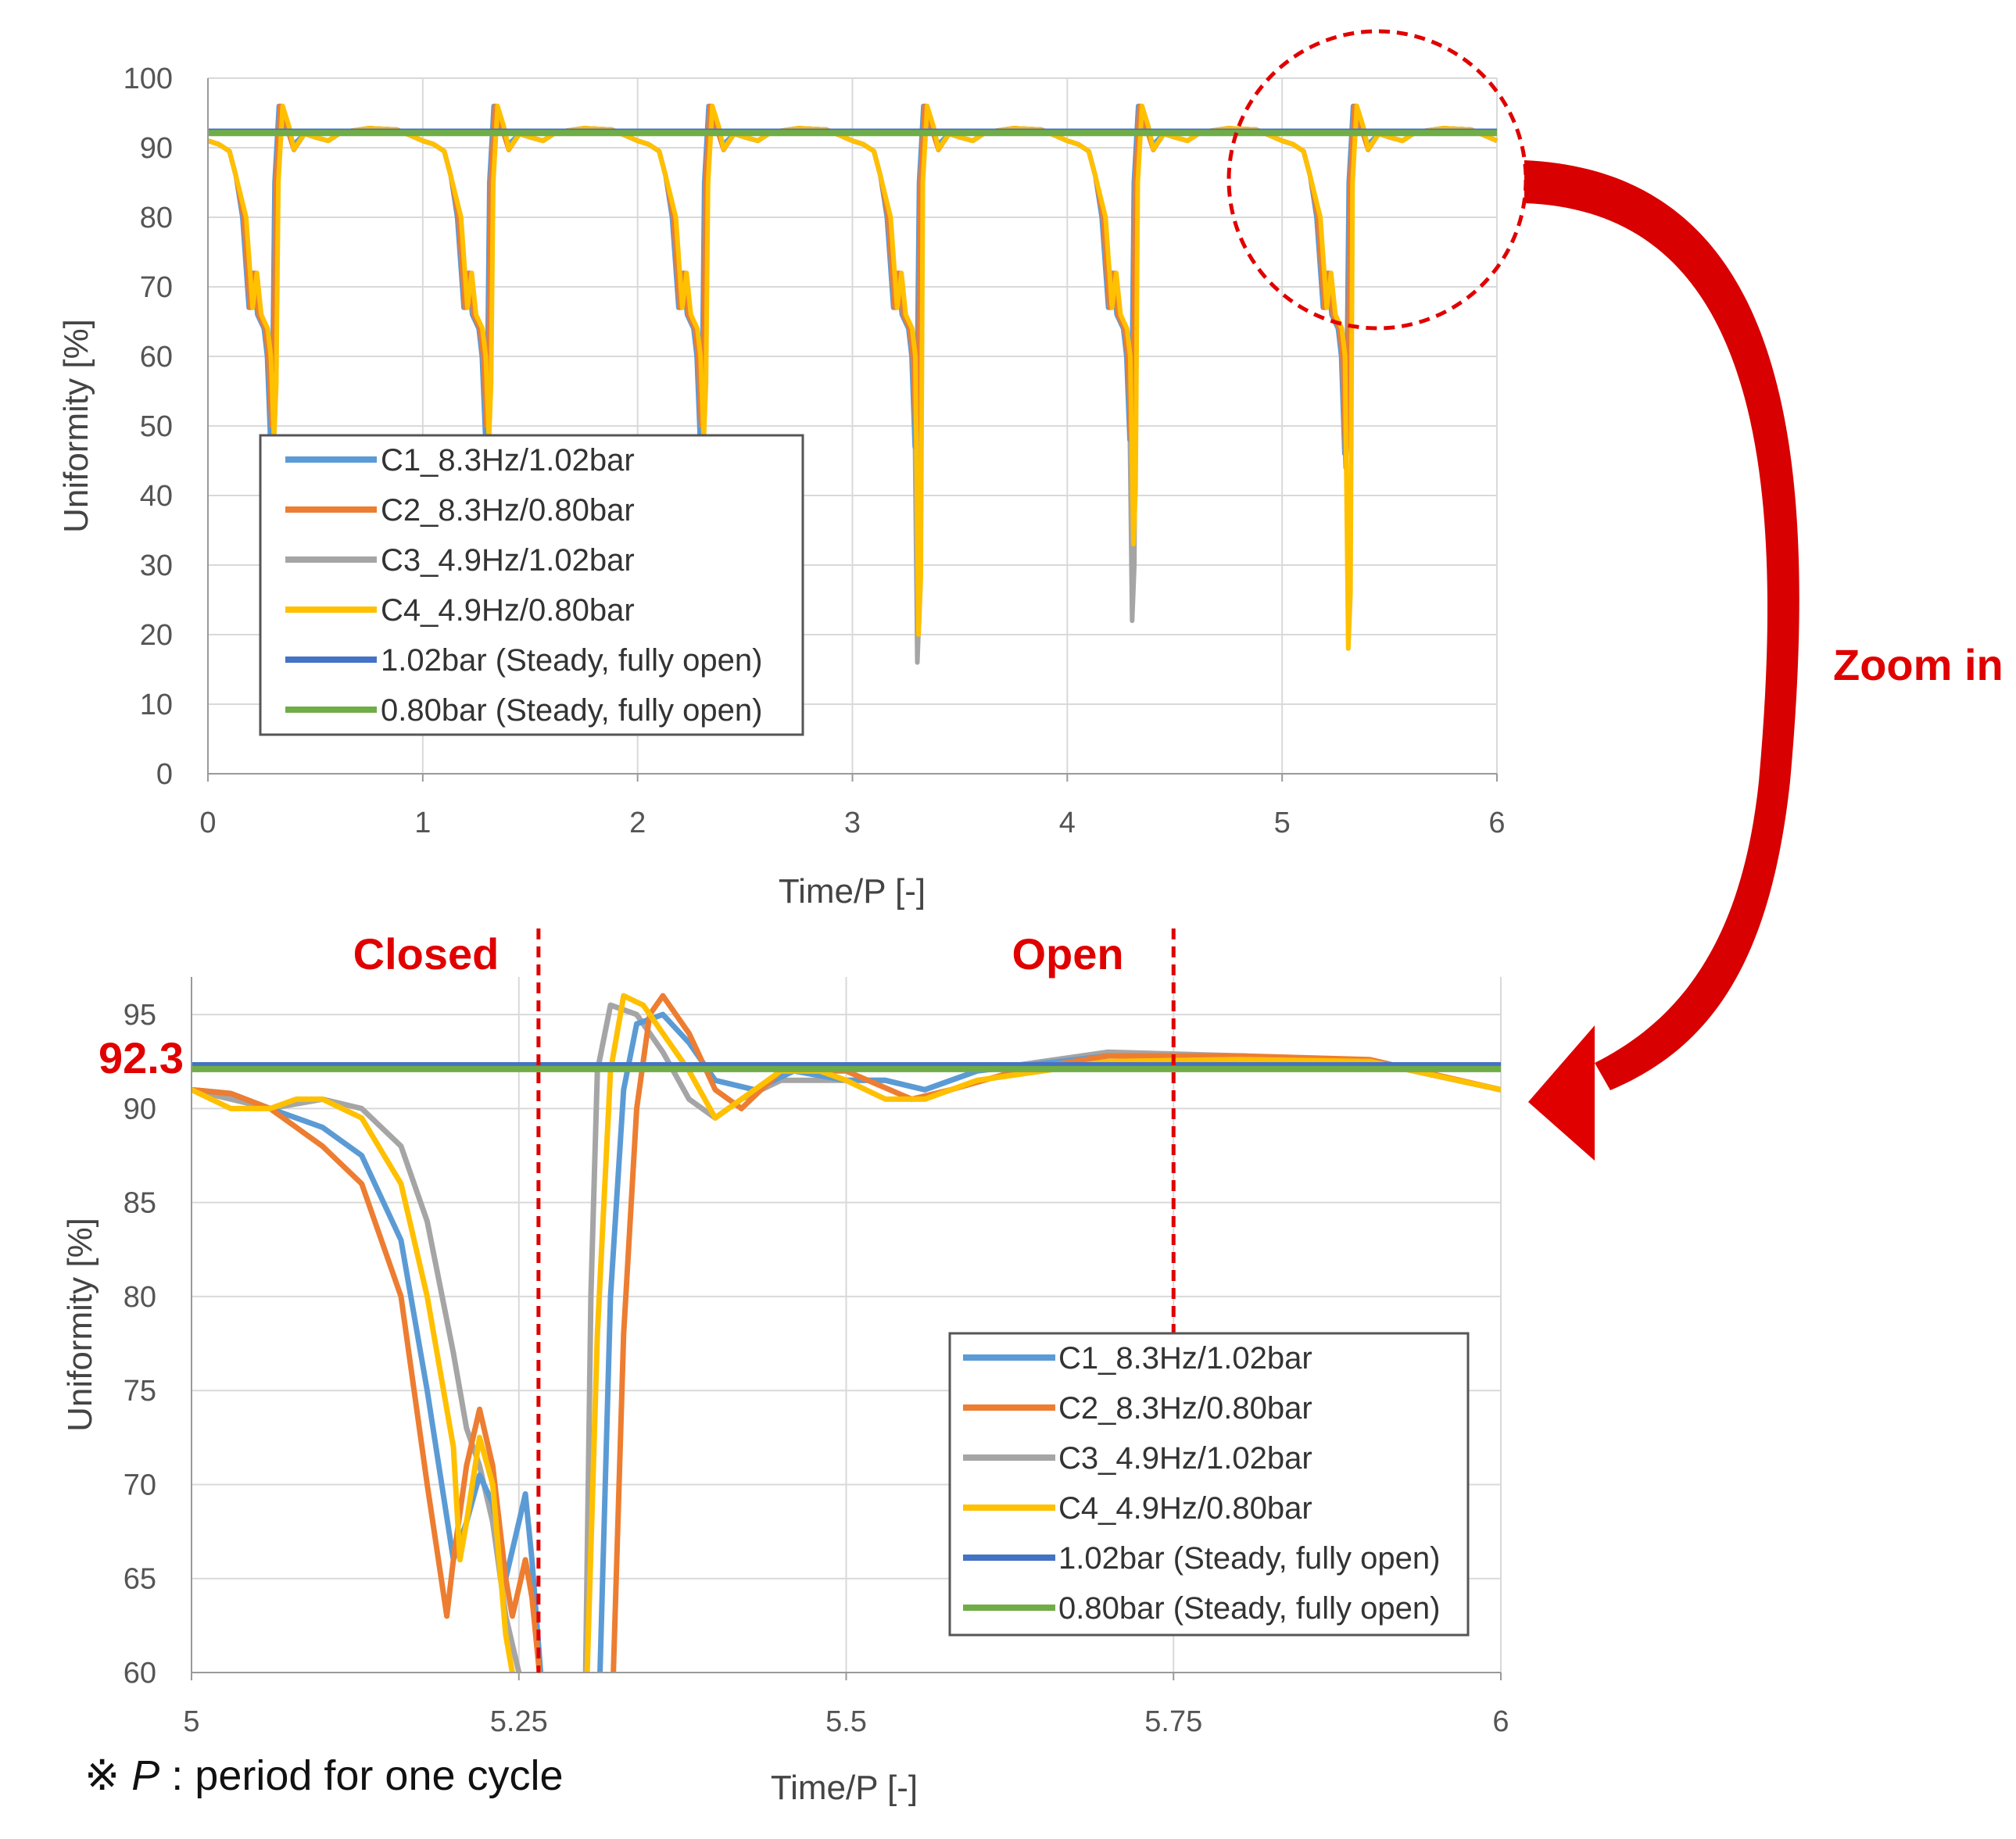 The height and width of the screenshot is (1839, 2016). What do you see at coordinates (156, 496) in the screenshot?
I see `top-y-tick-label: 40` at bounding box center [156, 496].